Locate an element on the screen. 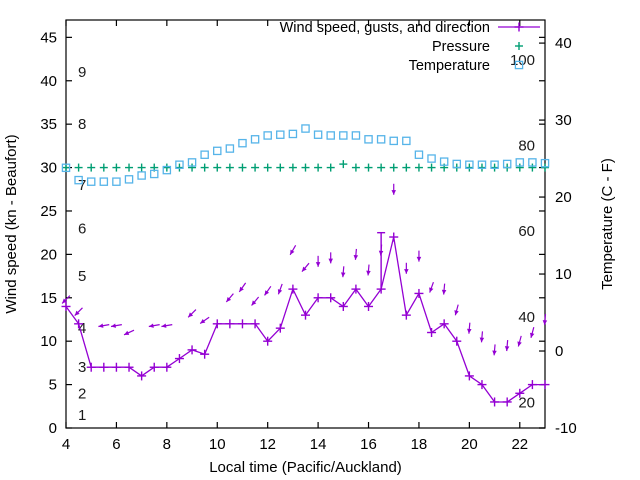  y-tick-label: 20 is located at coordinates (48, 254).